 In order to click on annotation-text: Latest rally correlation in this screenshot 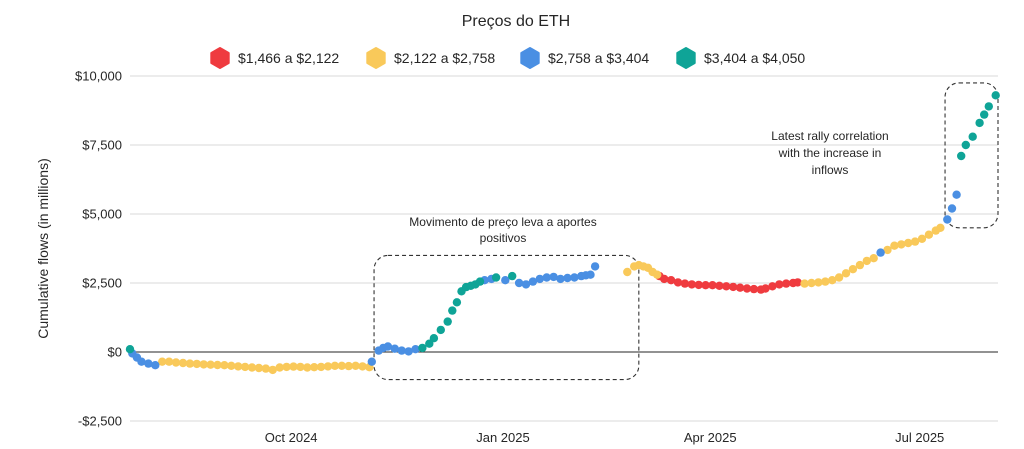, I will do `click(829, 136)`.